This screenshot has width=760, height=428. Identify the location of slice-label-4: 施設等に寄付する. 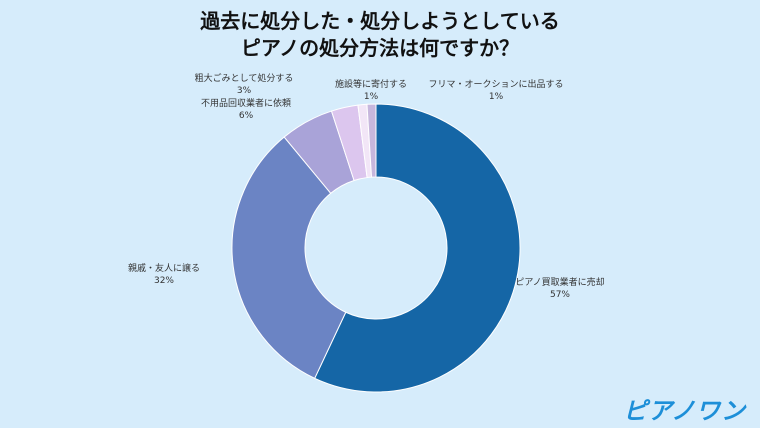
(371, 84).